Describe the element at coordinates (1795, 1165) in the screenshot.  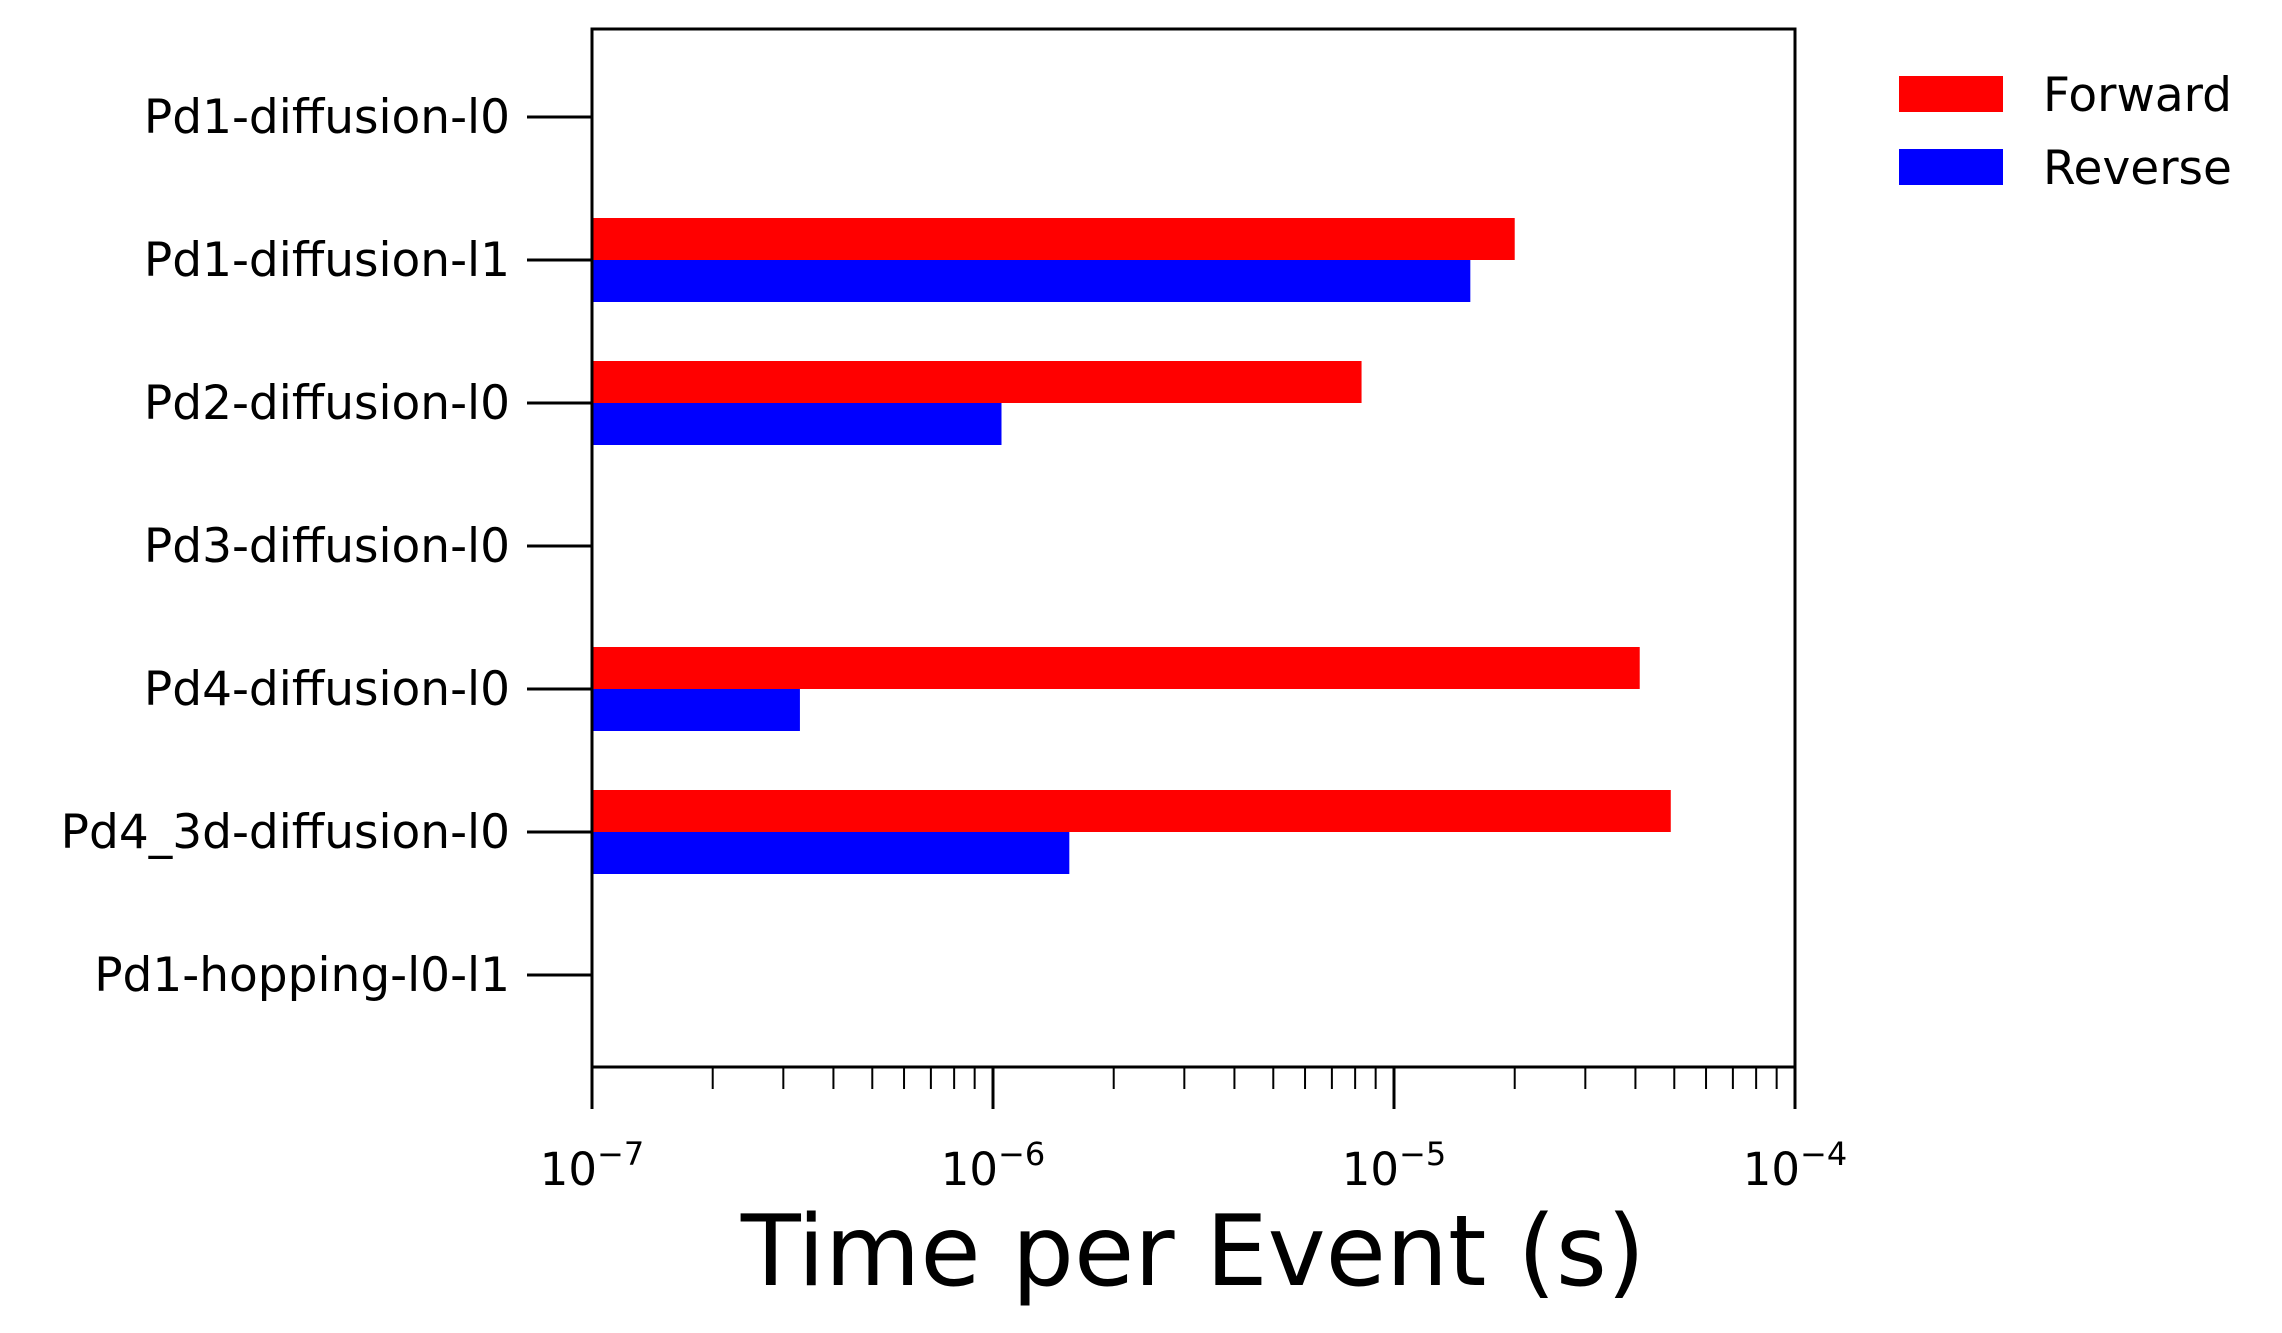
I see `x-tick-label: 10⁻⁴` at that location.